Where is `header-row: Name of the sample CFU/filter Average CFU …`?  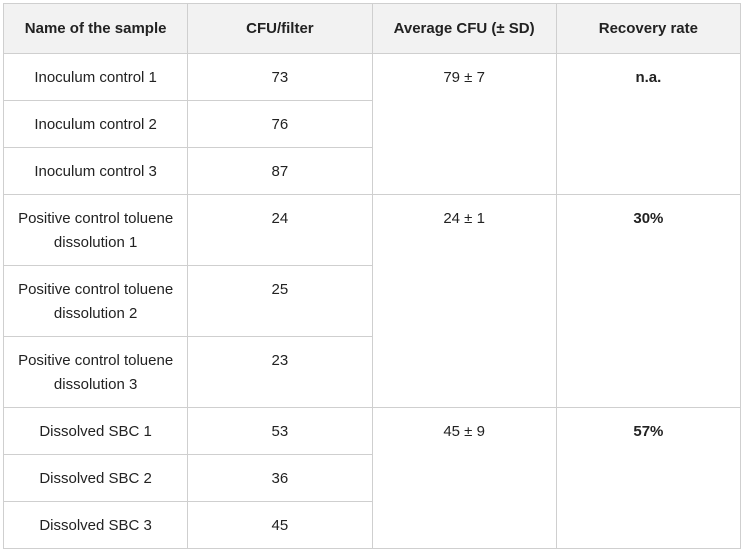
header-row: Name of the sample CFU/filter Average CFU … is located at coordinates (372, 28).